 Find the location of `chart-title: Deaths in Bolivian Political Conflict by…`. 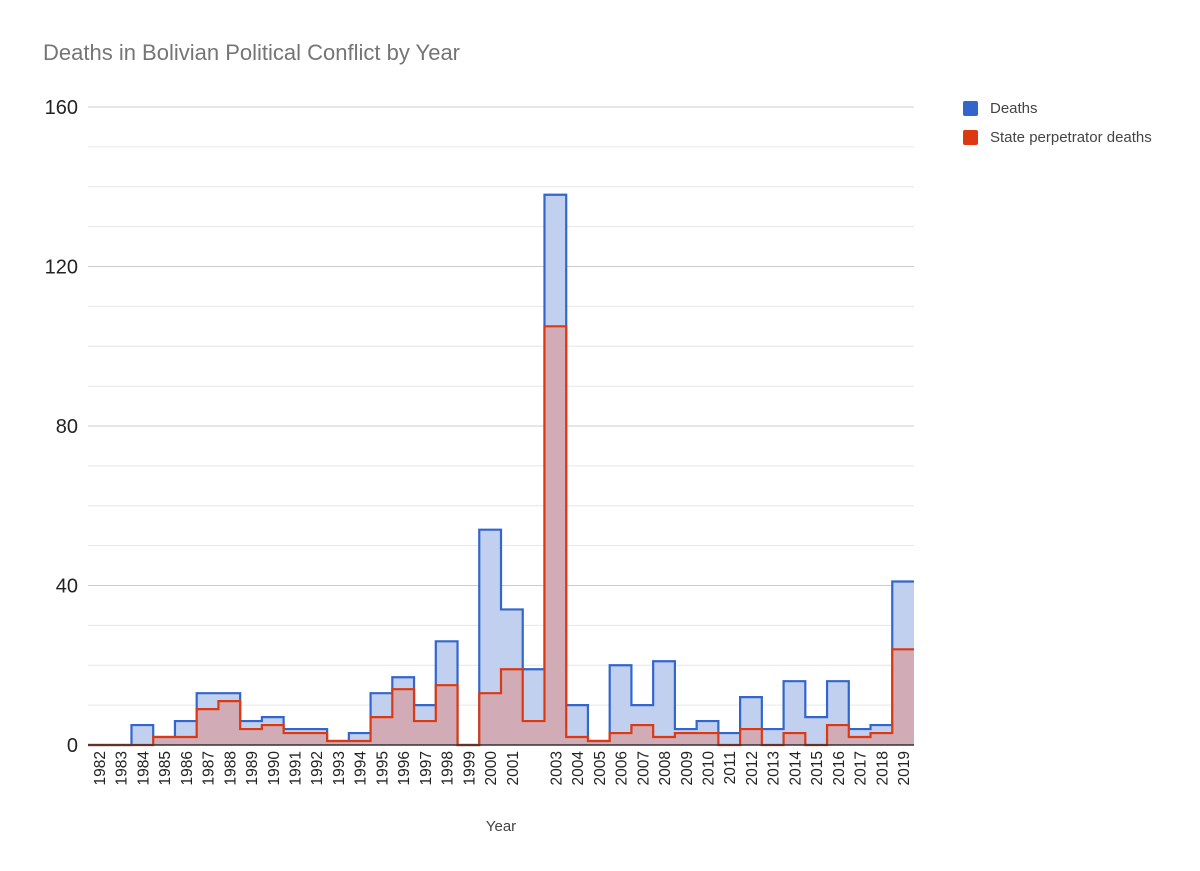

chart-title: Deaths in Bolivian Political Conflict by… is located at coordinates (252, 52).